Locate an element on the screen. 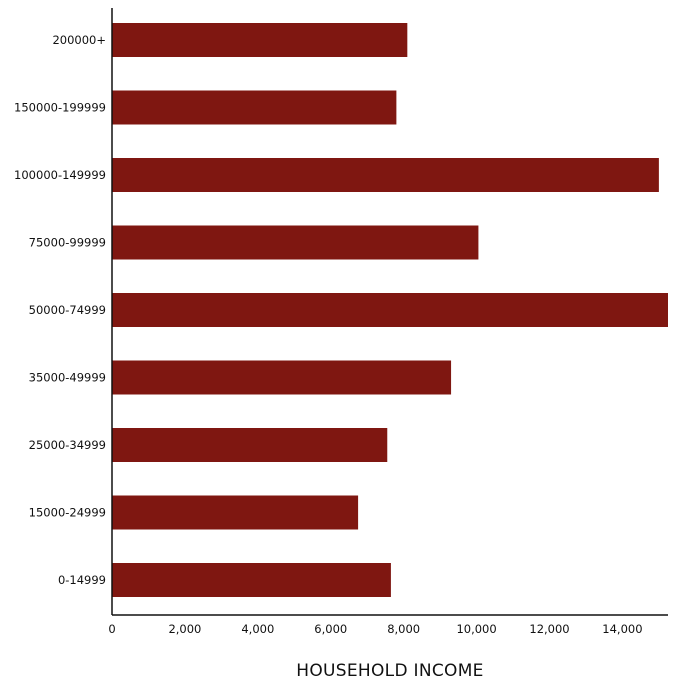 The height and width of the screenshot is (682, 674). y-tick-label: 50000-74999 is located at coordinates (67, 310).